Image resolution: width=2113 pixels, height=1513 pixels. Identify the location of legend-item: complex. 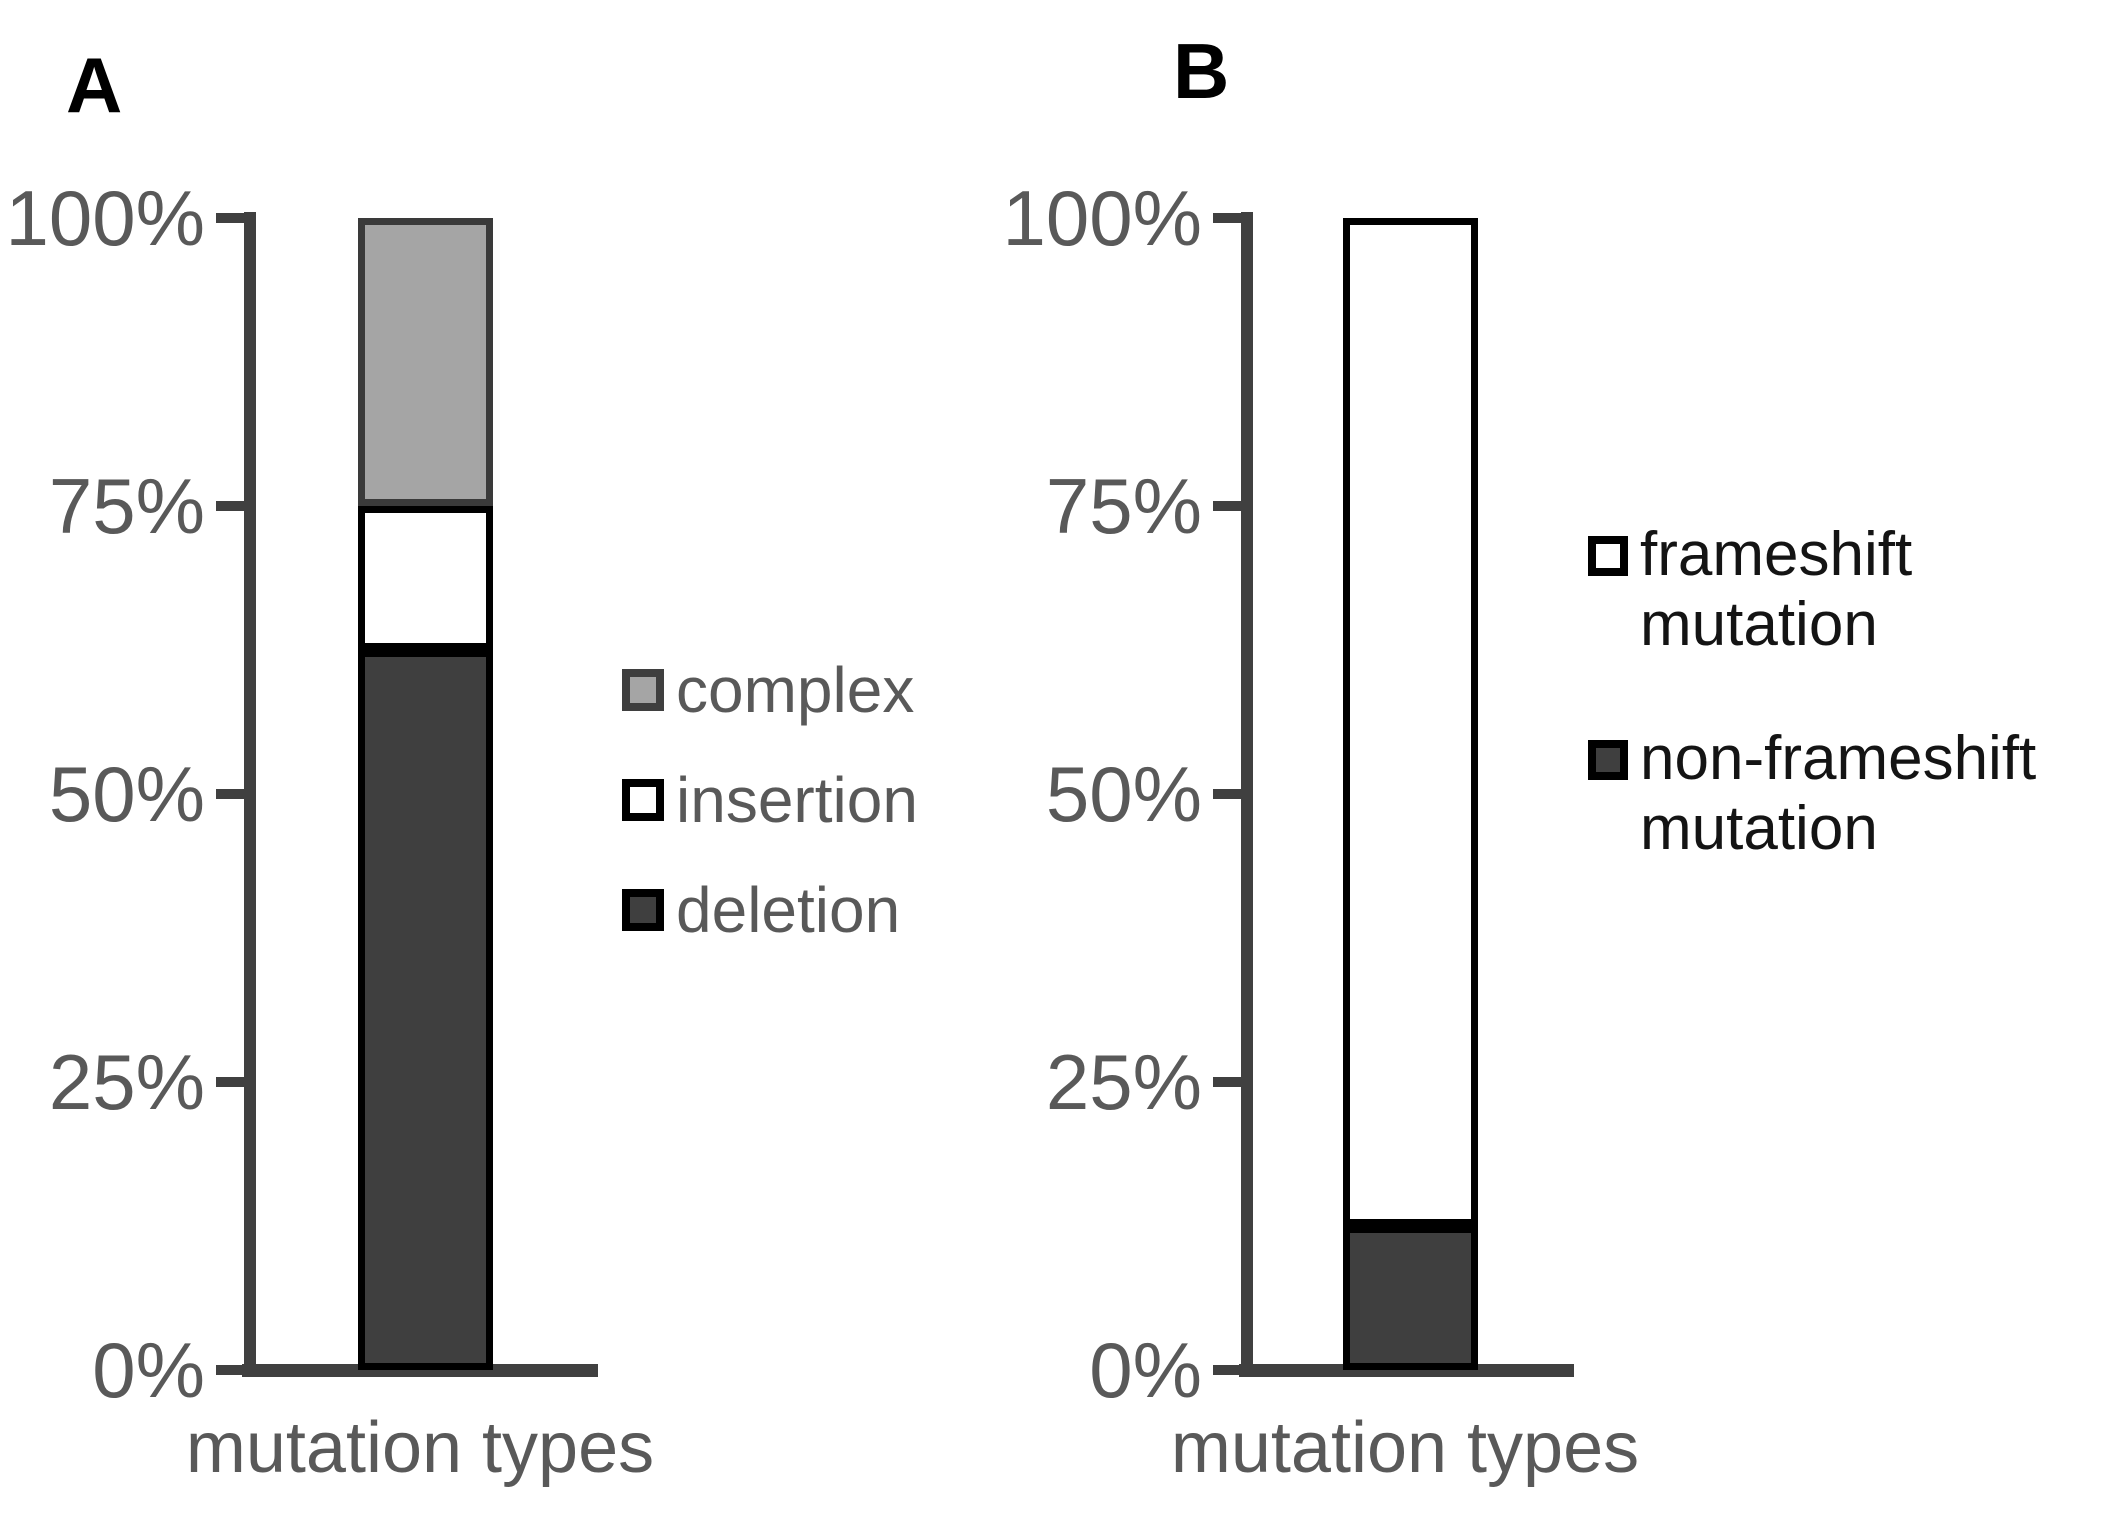
(770, 690).